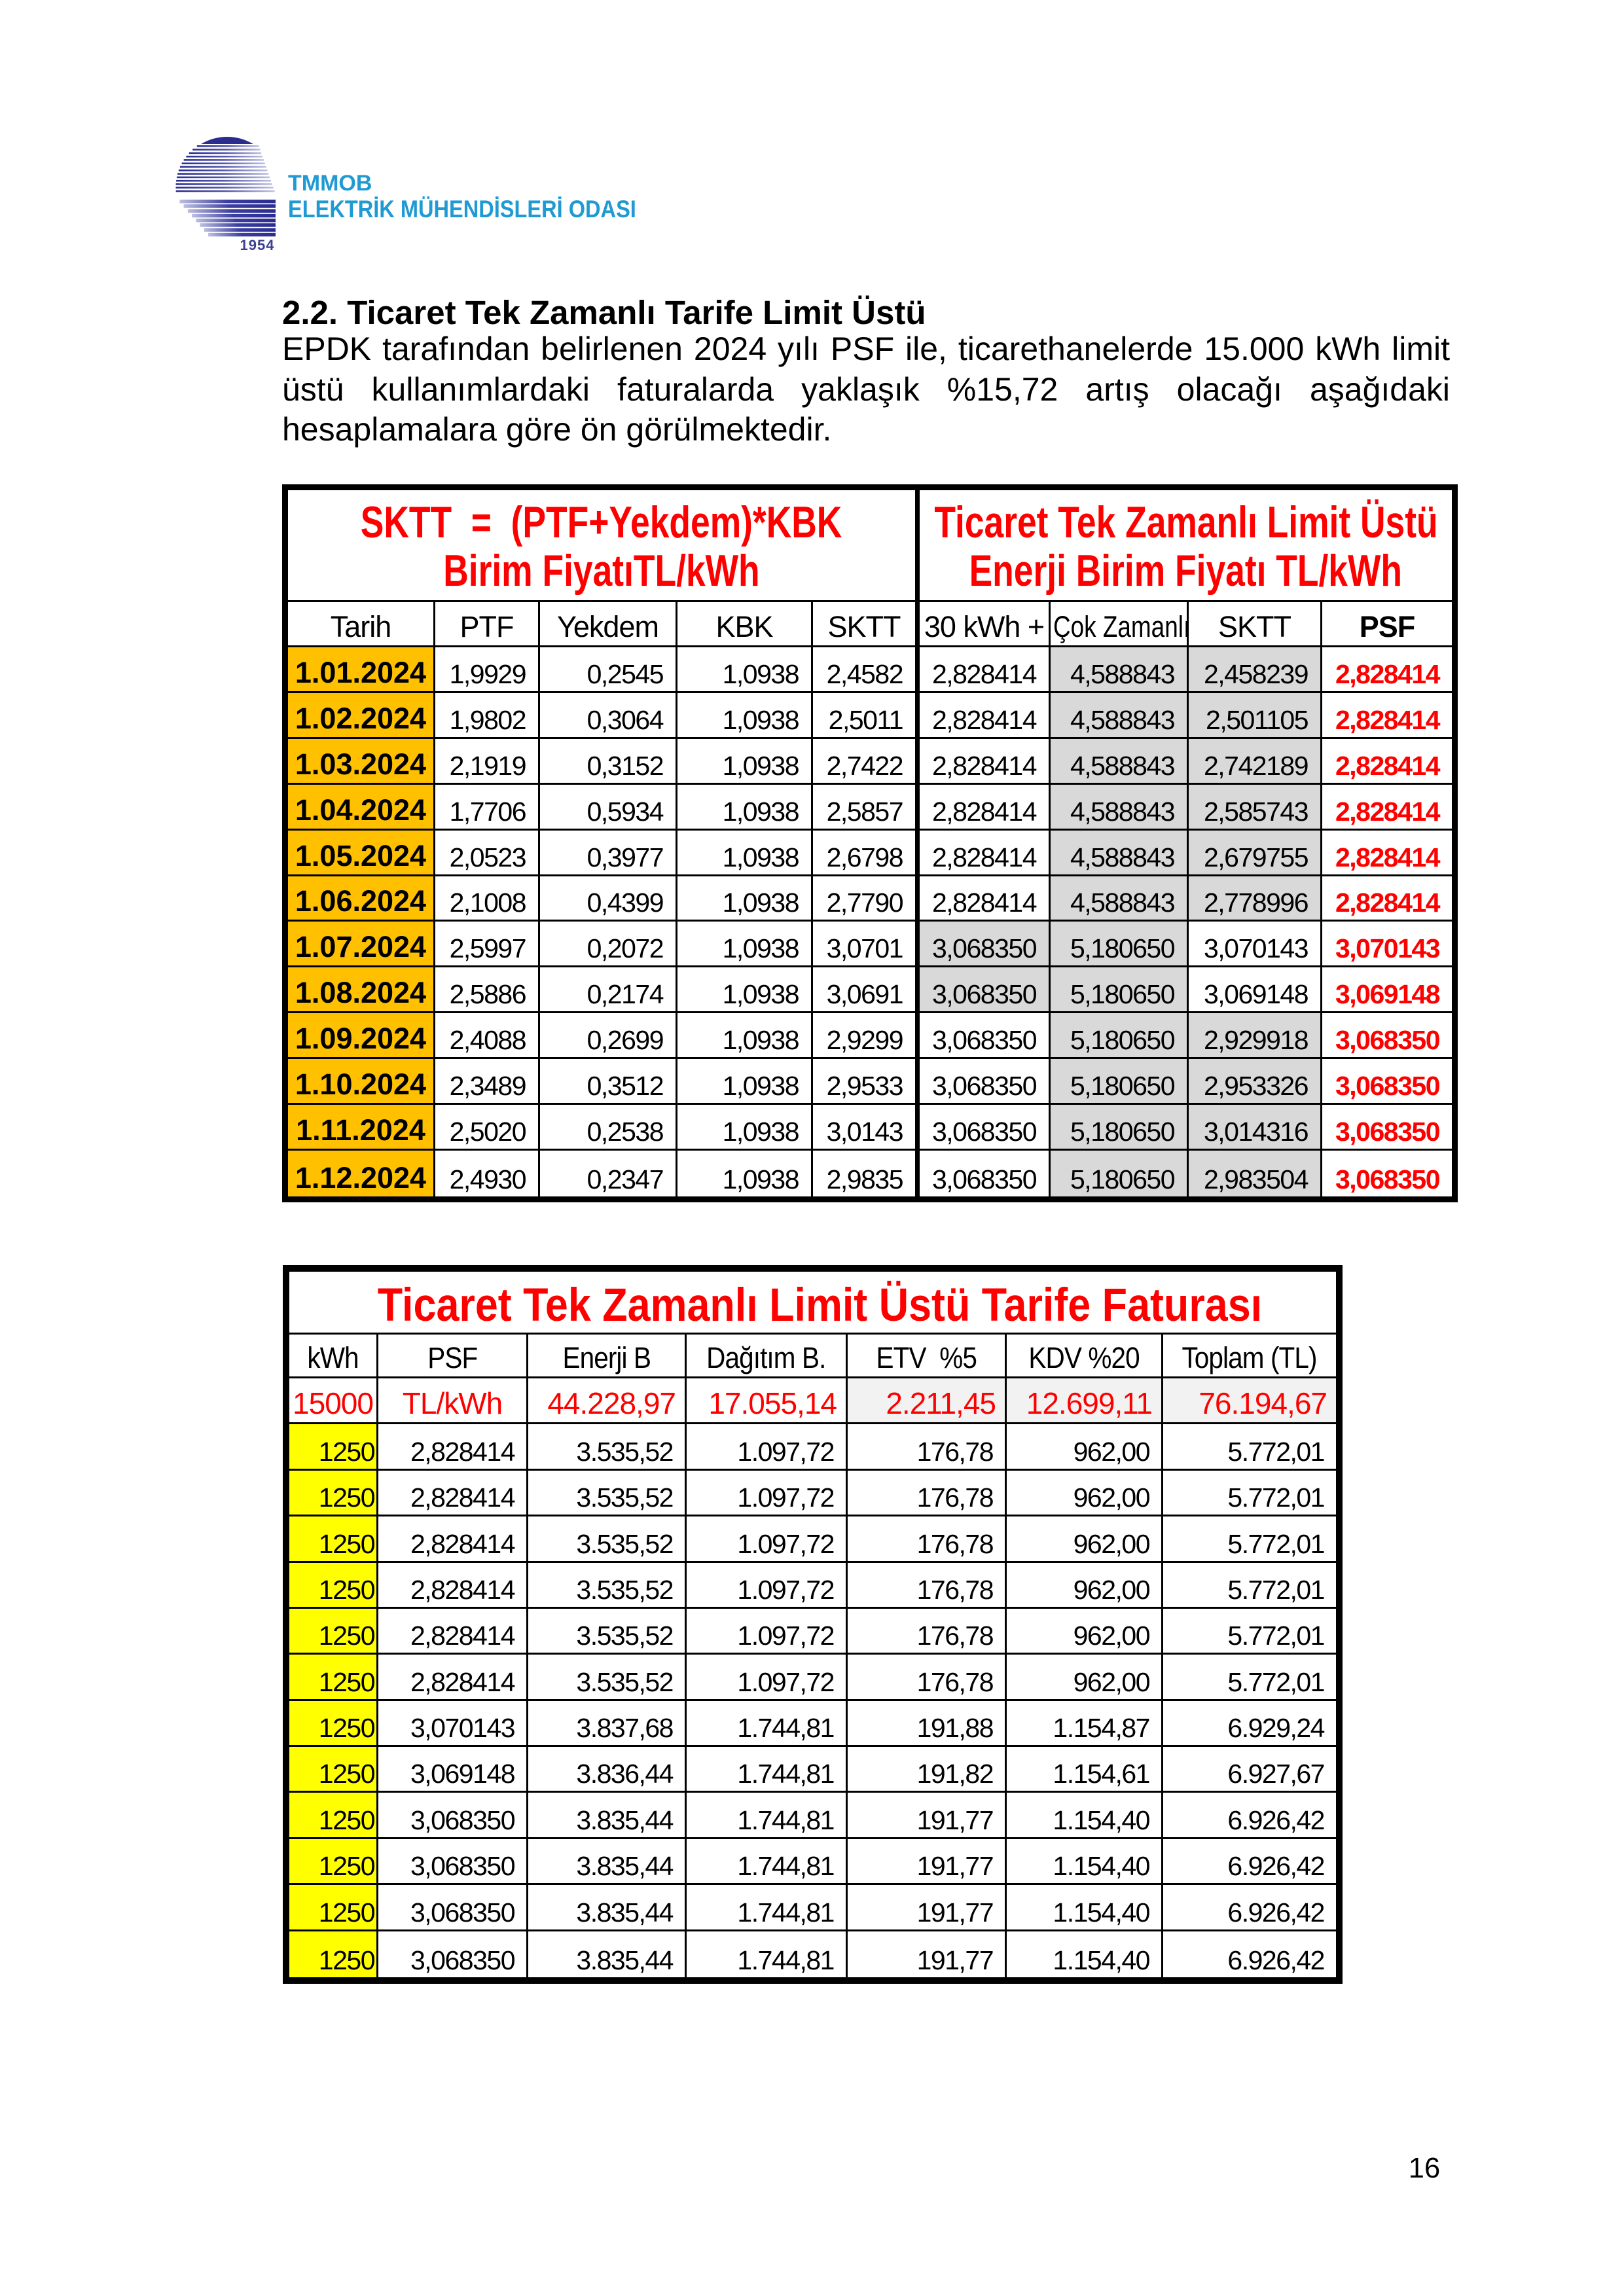 The height and width of the screenshot is (2296, 1624). What do you see at coordinates (257, 245) in the screenshot?
I see `svg-text: 1954` at bounding box center [257, 245].